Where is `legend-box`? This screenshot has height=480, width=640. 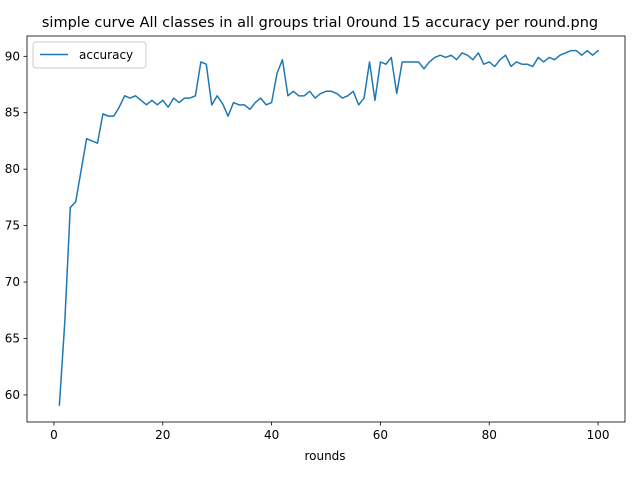
legend-box is located at coordinates (89, 55).